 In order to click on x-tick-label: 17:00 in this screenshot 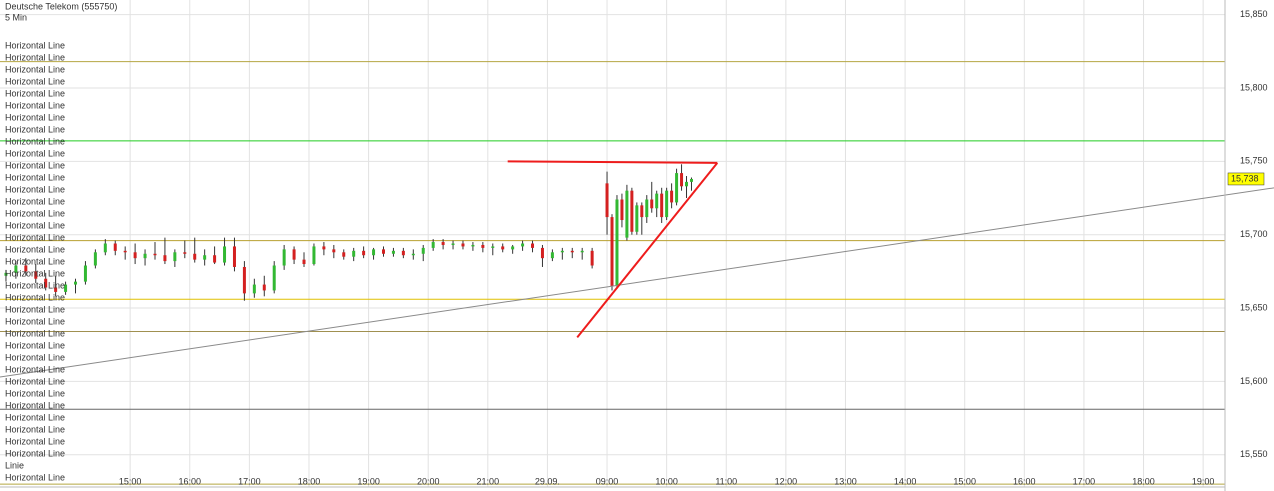, I will do `click(249, 481)`.